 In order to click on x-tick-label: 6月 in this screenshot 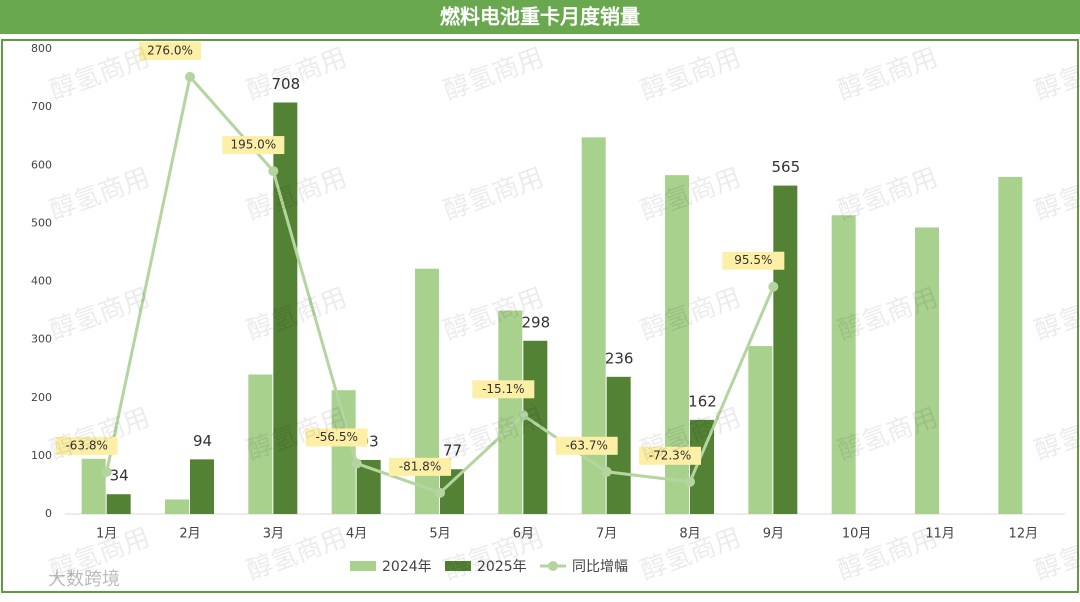, I will do `click(523, 534)`.